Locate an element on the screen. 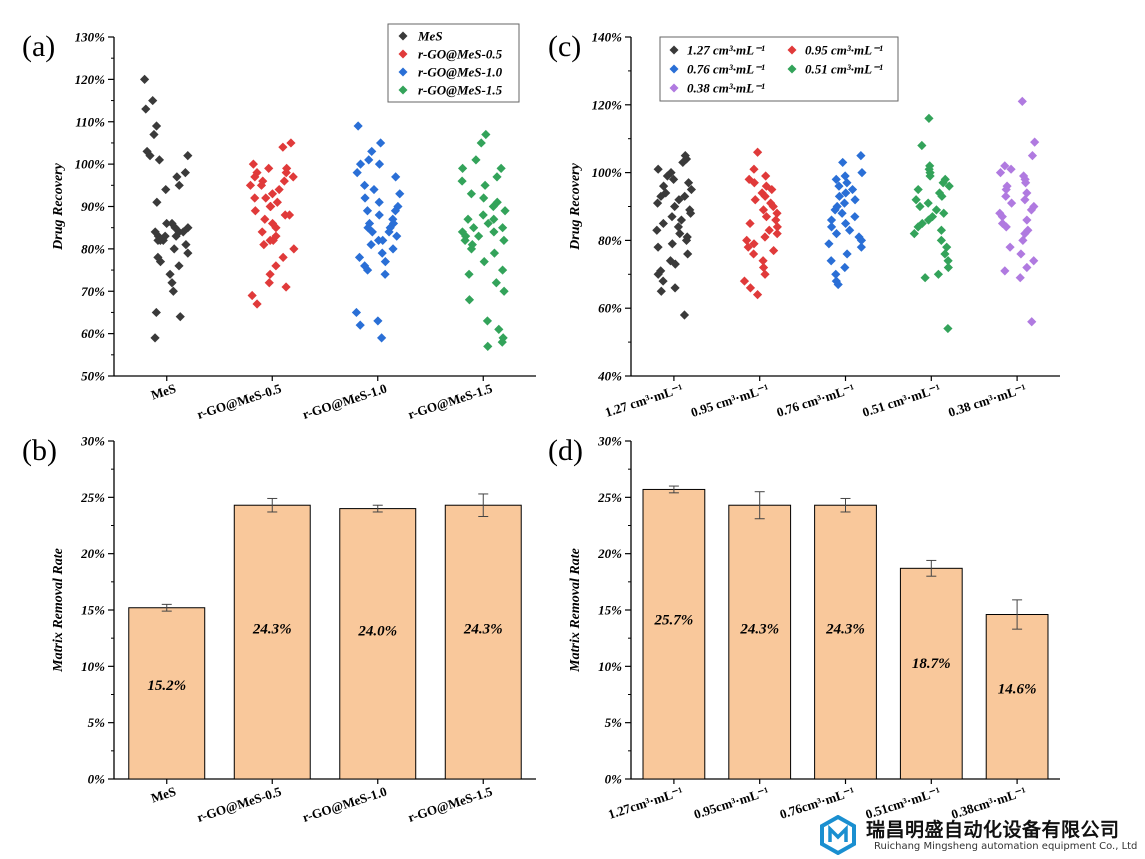  y-tick-label: 50% is located at coordinates (93, 376).